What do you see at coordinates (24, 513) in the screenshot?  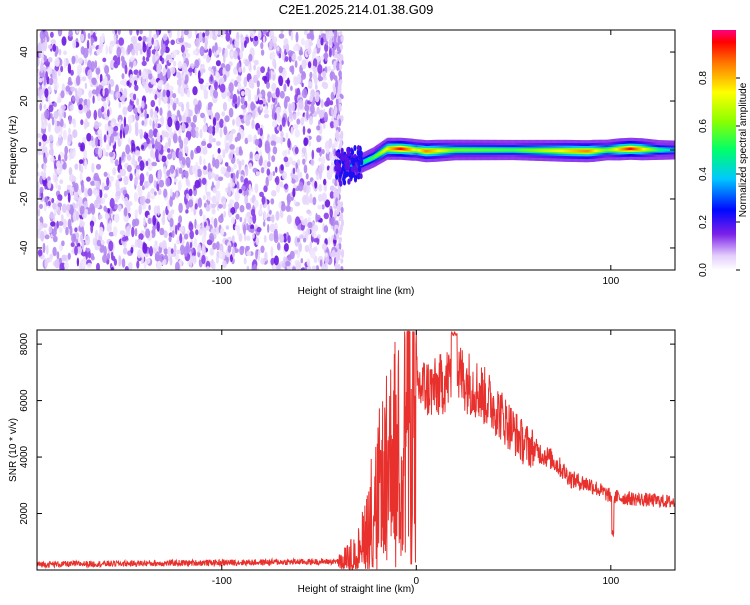 I see `snr-y-tick-label: 2000` at bounding box center [24, 513].